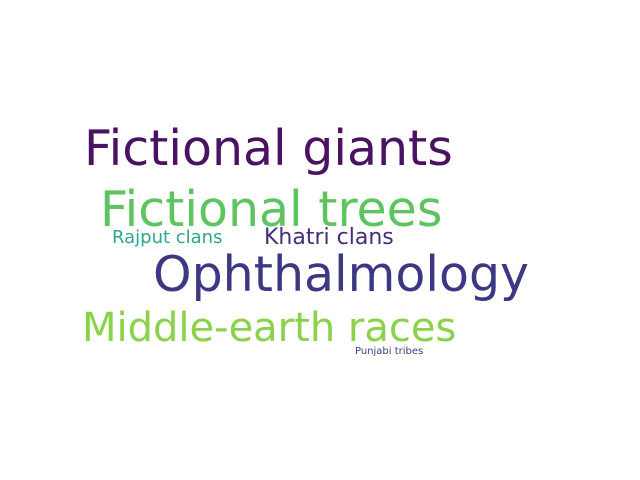  I want to click on word-fictional-trees: Fictional trees, so click(271, 209).